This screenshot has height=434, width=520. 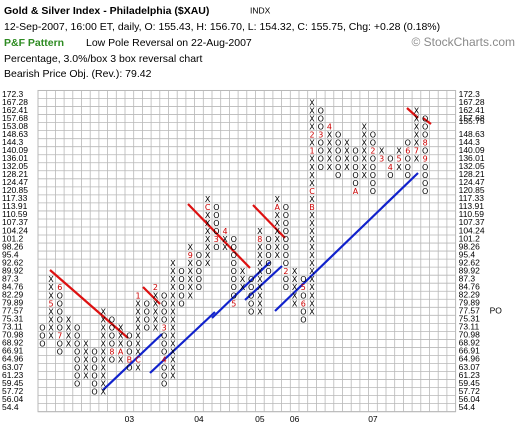 I want to click on y-tick-label: 66.91, so click(x=13, y=351).